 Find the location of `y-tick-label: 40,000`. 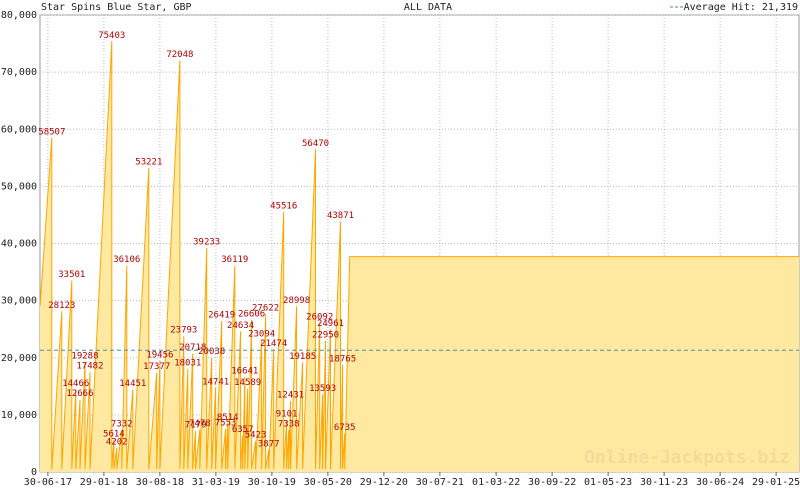

y-tick-label: 40,000 is located at coordinates (19, 244).